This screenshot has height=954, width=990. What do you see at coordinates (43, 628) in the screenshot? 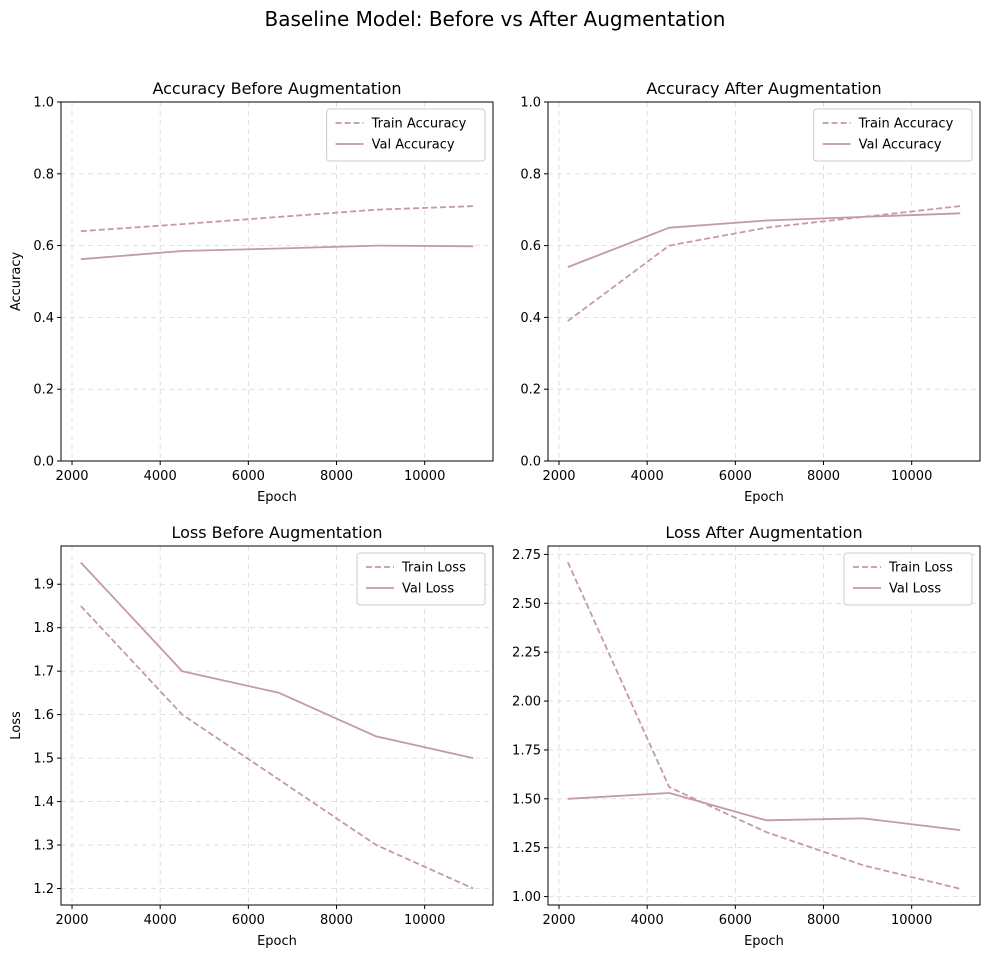
I see `y-tick-label: 1.8` at bounding box center [43, 628].